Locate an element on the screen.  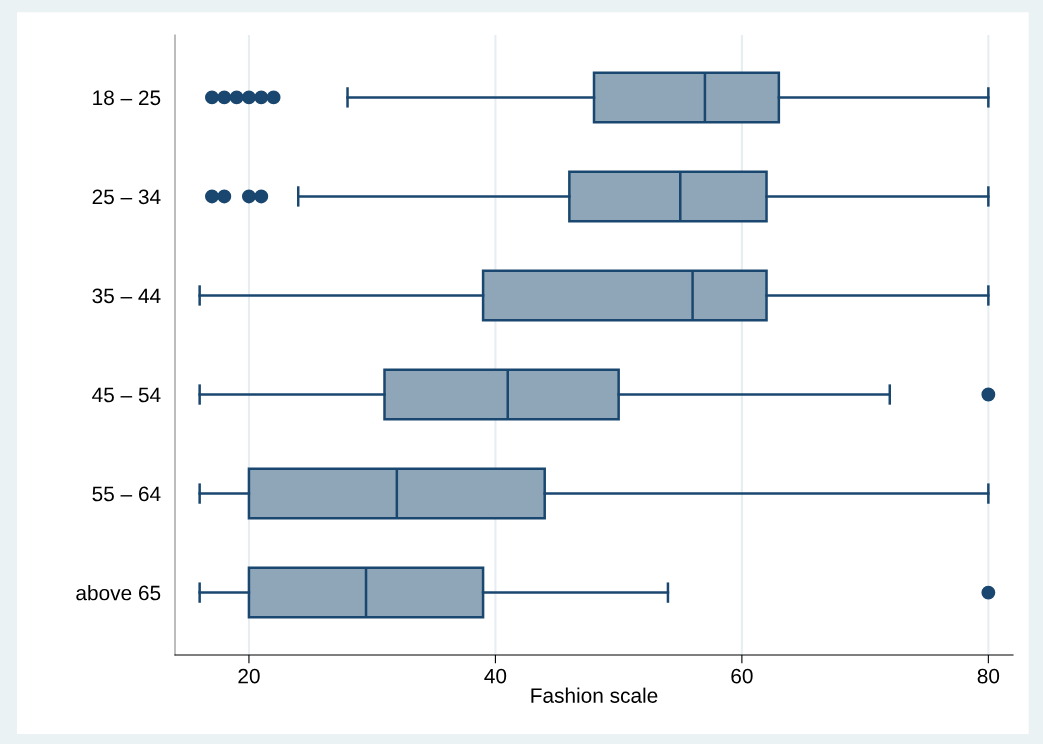
x-axis-title: Fashion scale is located at coordinates (594, 695).